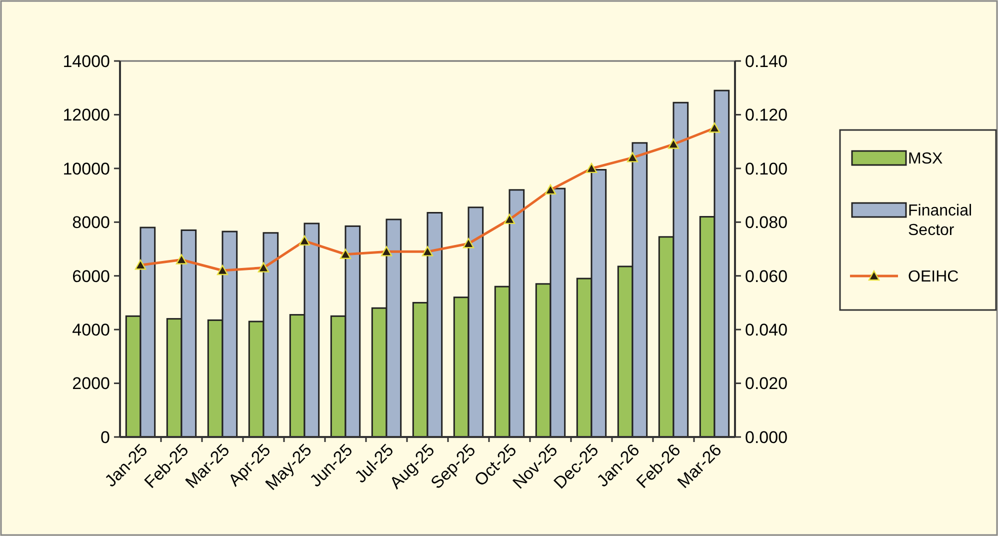  What do you see at coordinates (766, 61) in the screenshot?
I see `y2-tick-label: 0.140` at bounding box center [766, 61].